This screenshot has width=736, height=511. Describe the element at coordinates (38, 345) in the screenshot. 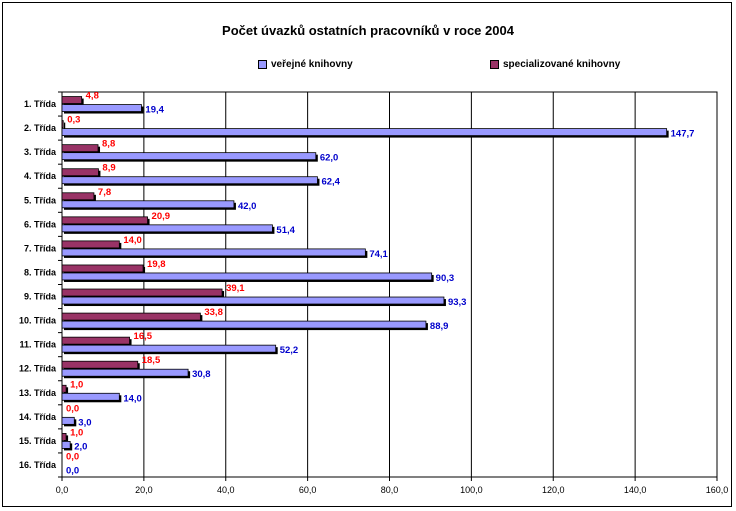

I see `category-label: 11. Třída` at that location.